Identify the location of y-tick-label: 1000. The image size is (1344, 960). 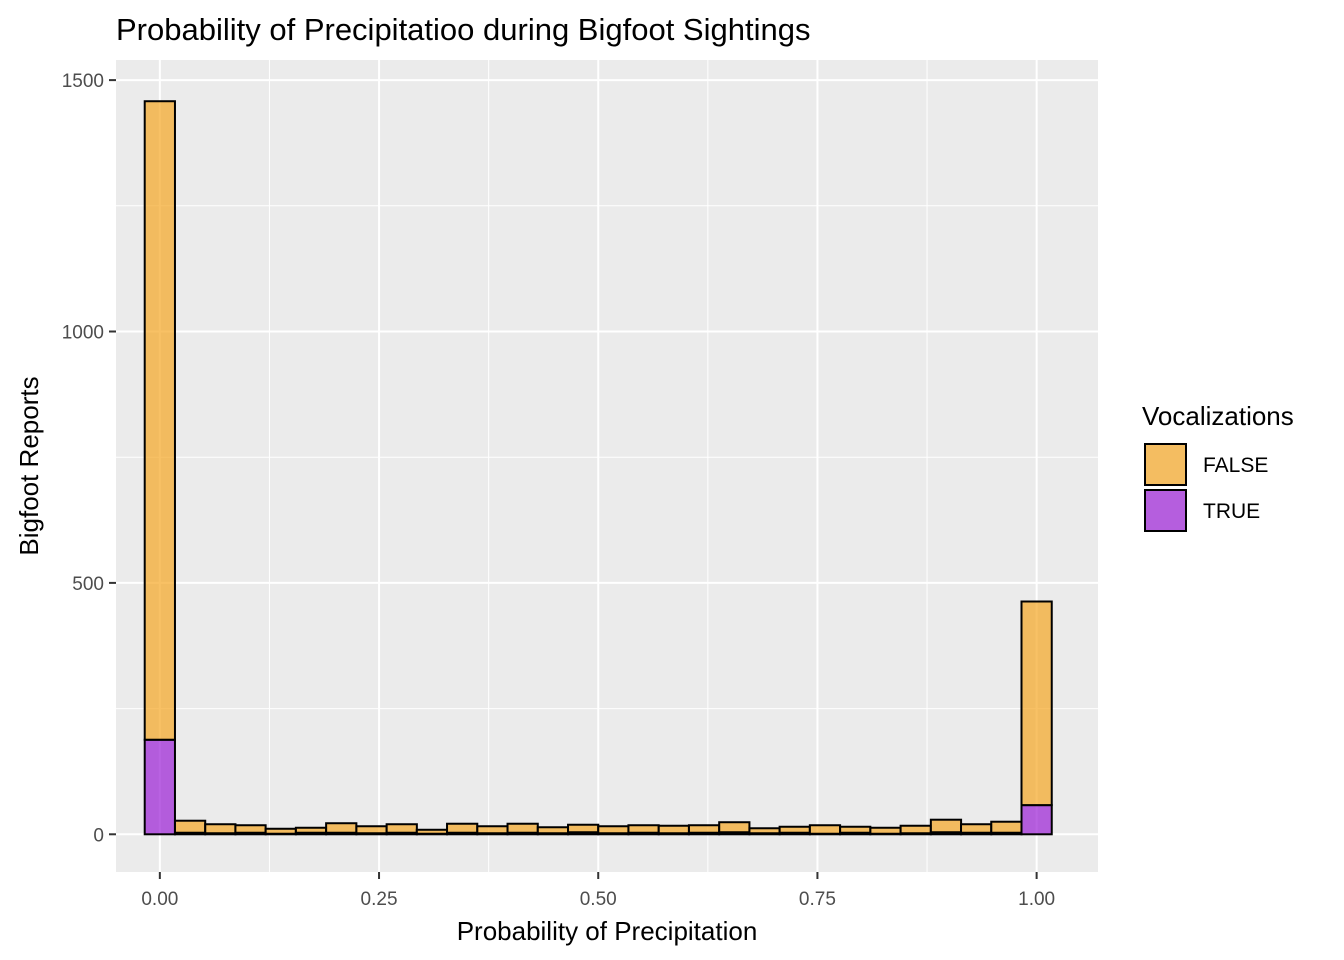
(83, 333).